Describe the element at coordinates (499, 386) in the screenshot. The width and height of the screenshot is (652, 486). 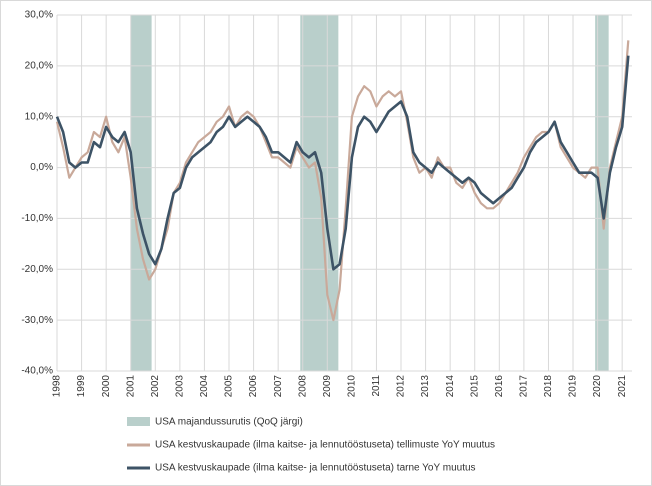
I see `x-tick-label: 2016` at that location.